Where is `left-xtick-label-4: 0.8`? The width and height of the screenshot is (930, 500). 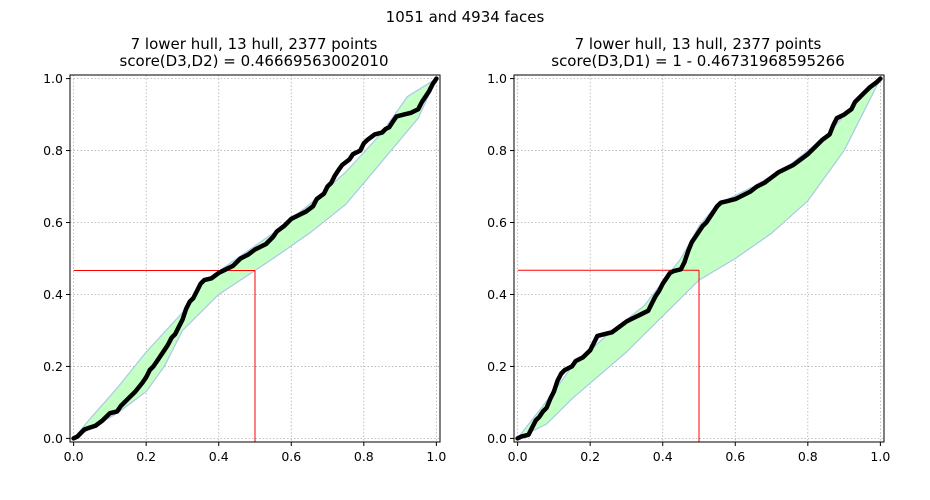 left-xtick-label-4: 0.8 is located at coordinates (364, 456).